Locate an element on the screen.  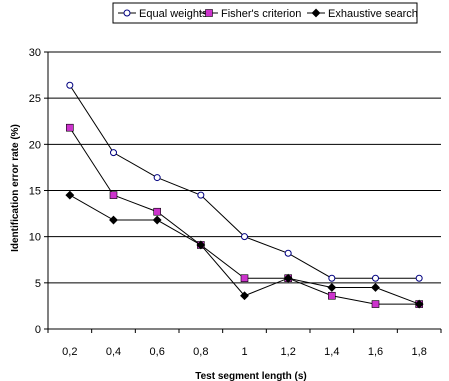
x-tick-labels: 0,2 0,4 0,6 0,8 1 1,2 1,4 1,6 1,8 is located at coordinates (244, 352).